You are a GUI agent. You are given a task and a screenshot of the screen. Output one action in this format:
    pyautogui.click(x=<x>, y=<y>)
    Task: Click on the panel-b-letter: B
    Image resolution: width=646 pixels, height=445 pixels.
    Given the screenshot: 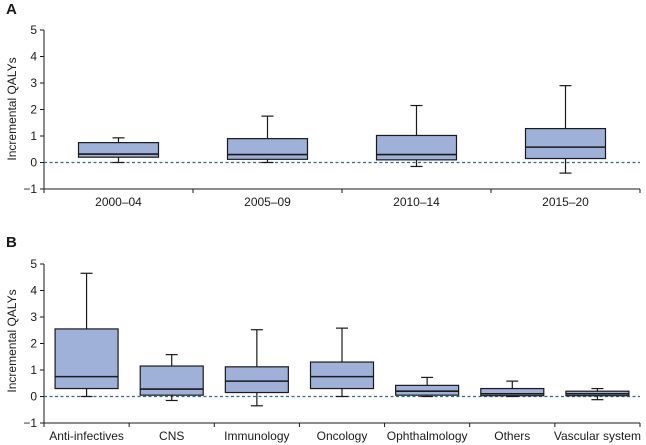 What is the action you would take?
    pyautogui.click(x=11, y=242)
    